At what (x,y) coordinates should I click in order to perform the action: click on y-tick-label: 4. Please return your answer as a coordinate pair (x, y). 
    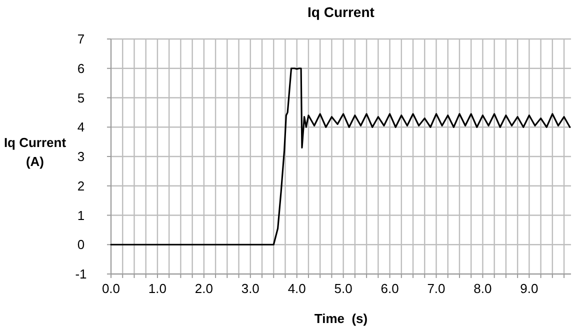
    Looking at the image, I should click on (81, 127).